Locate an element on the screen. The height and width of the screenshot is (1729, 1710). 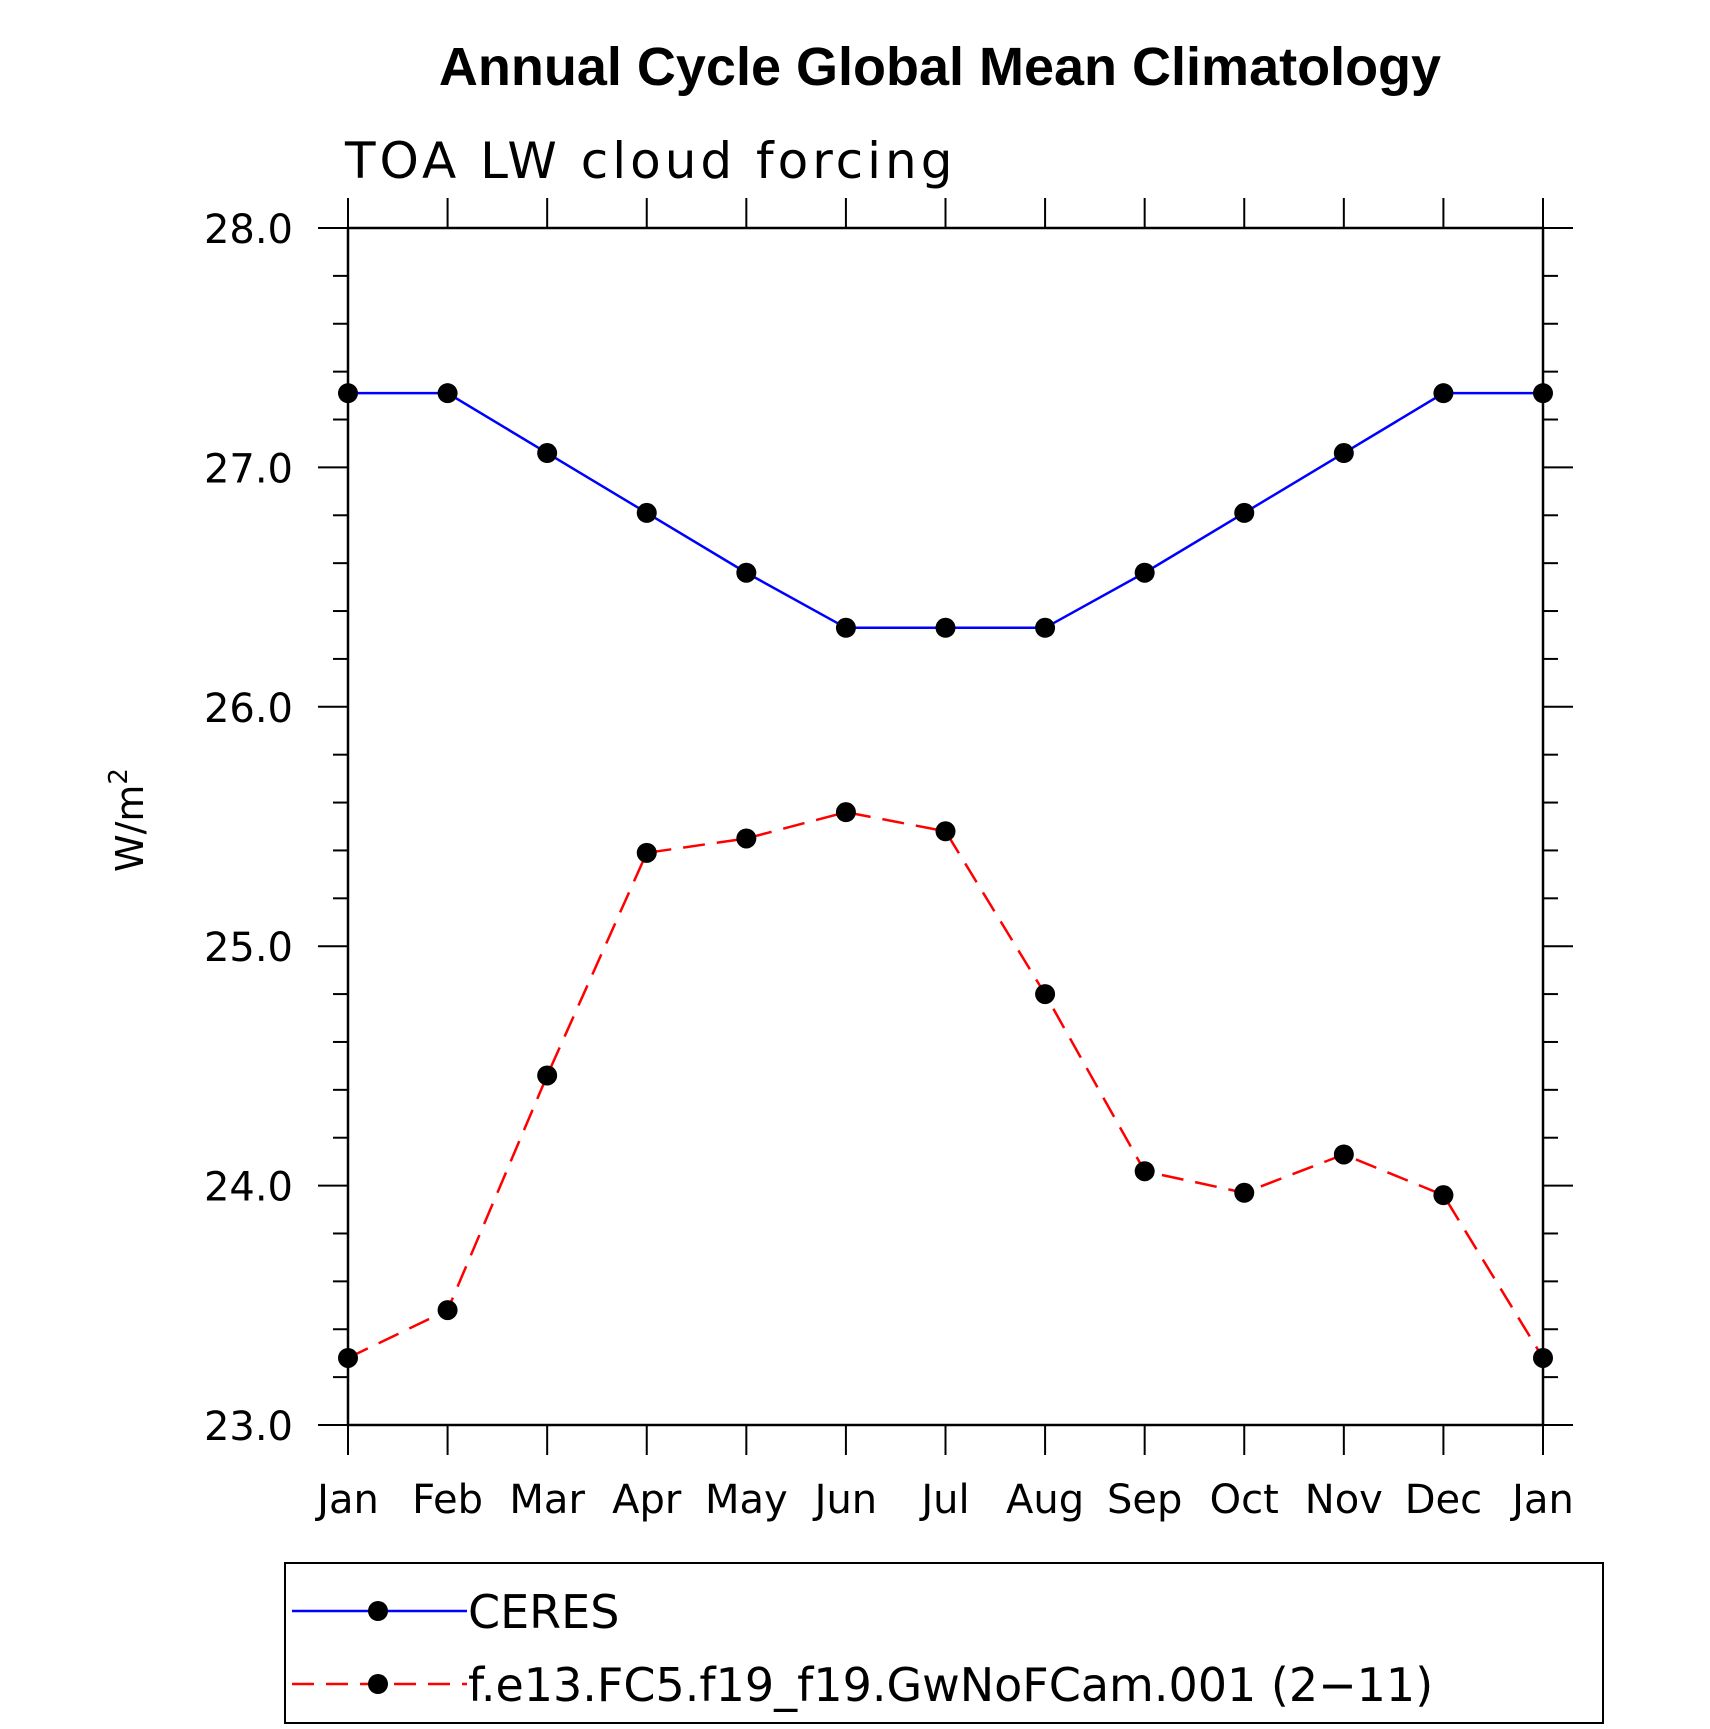
series-line is located at coordinates (945, 510).